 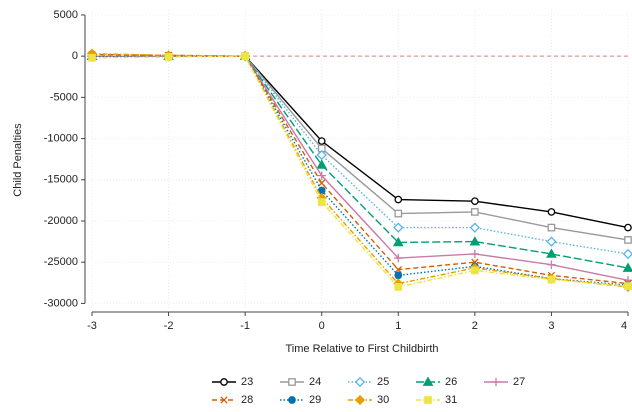 I want to click on y-tick-label: -30000, so click(x=61, y=303).